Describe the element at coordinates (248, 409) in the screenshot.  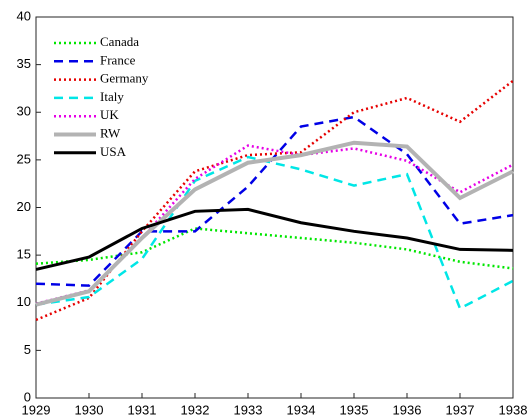
I see `x-tick-label: 1933` at that location.